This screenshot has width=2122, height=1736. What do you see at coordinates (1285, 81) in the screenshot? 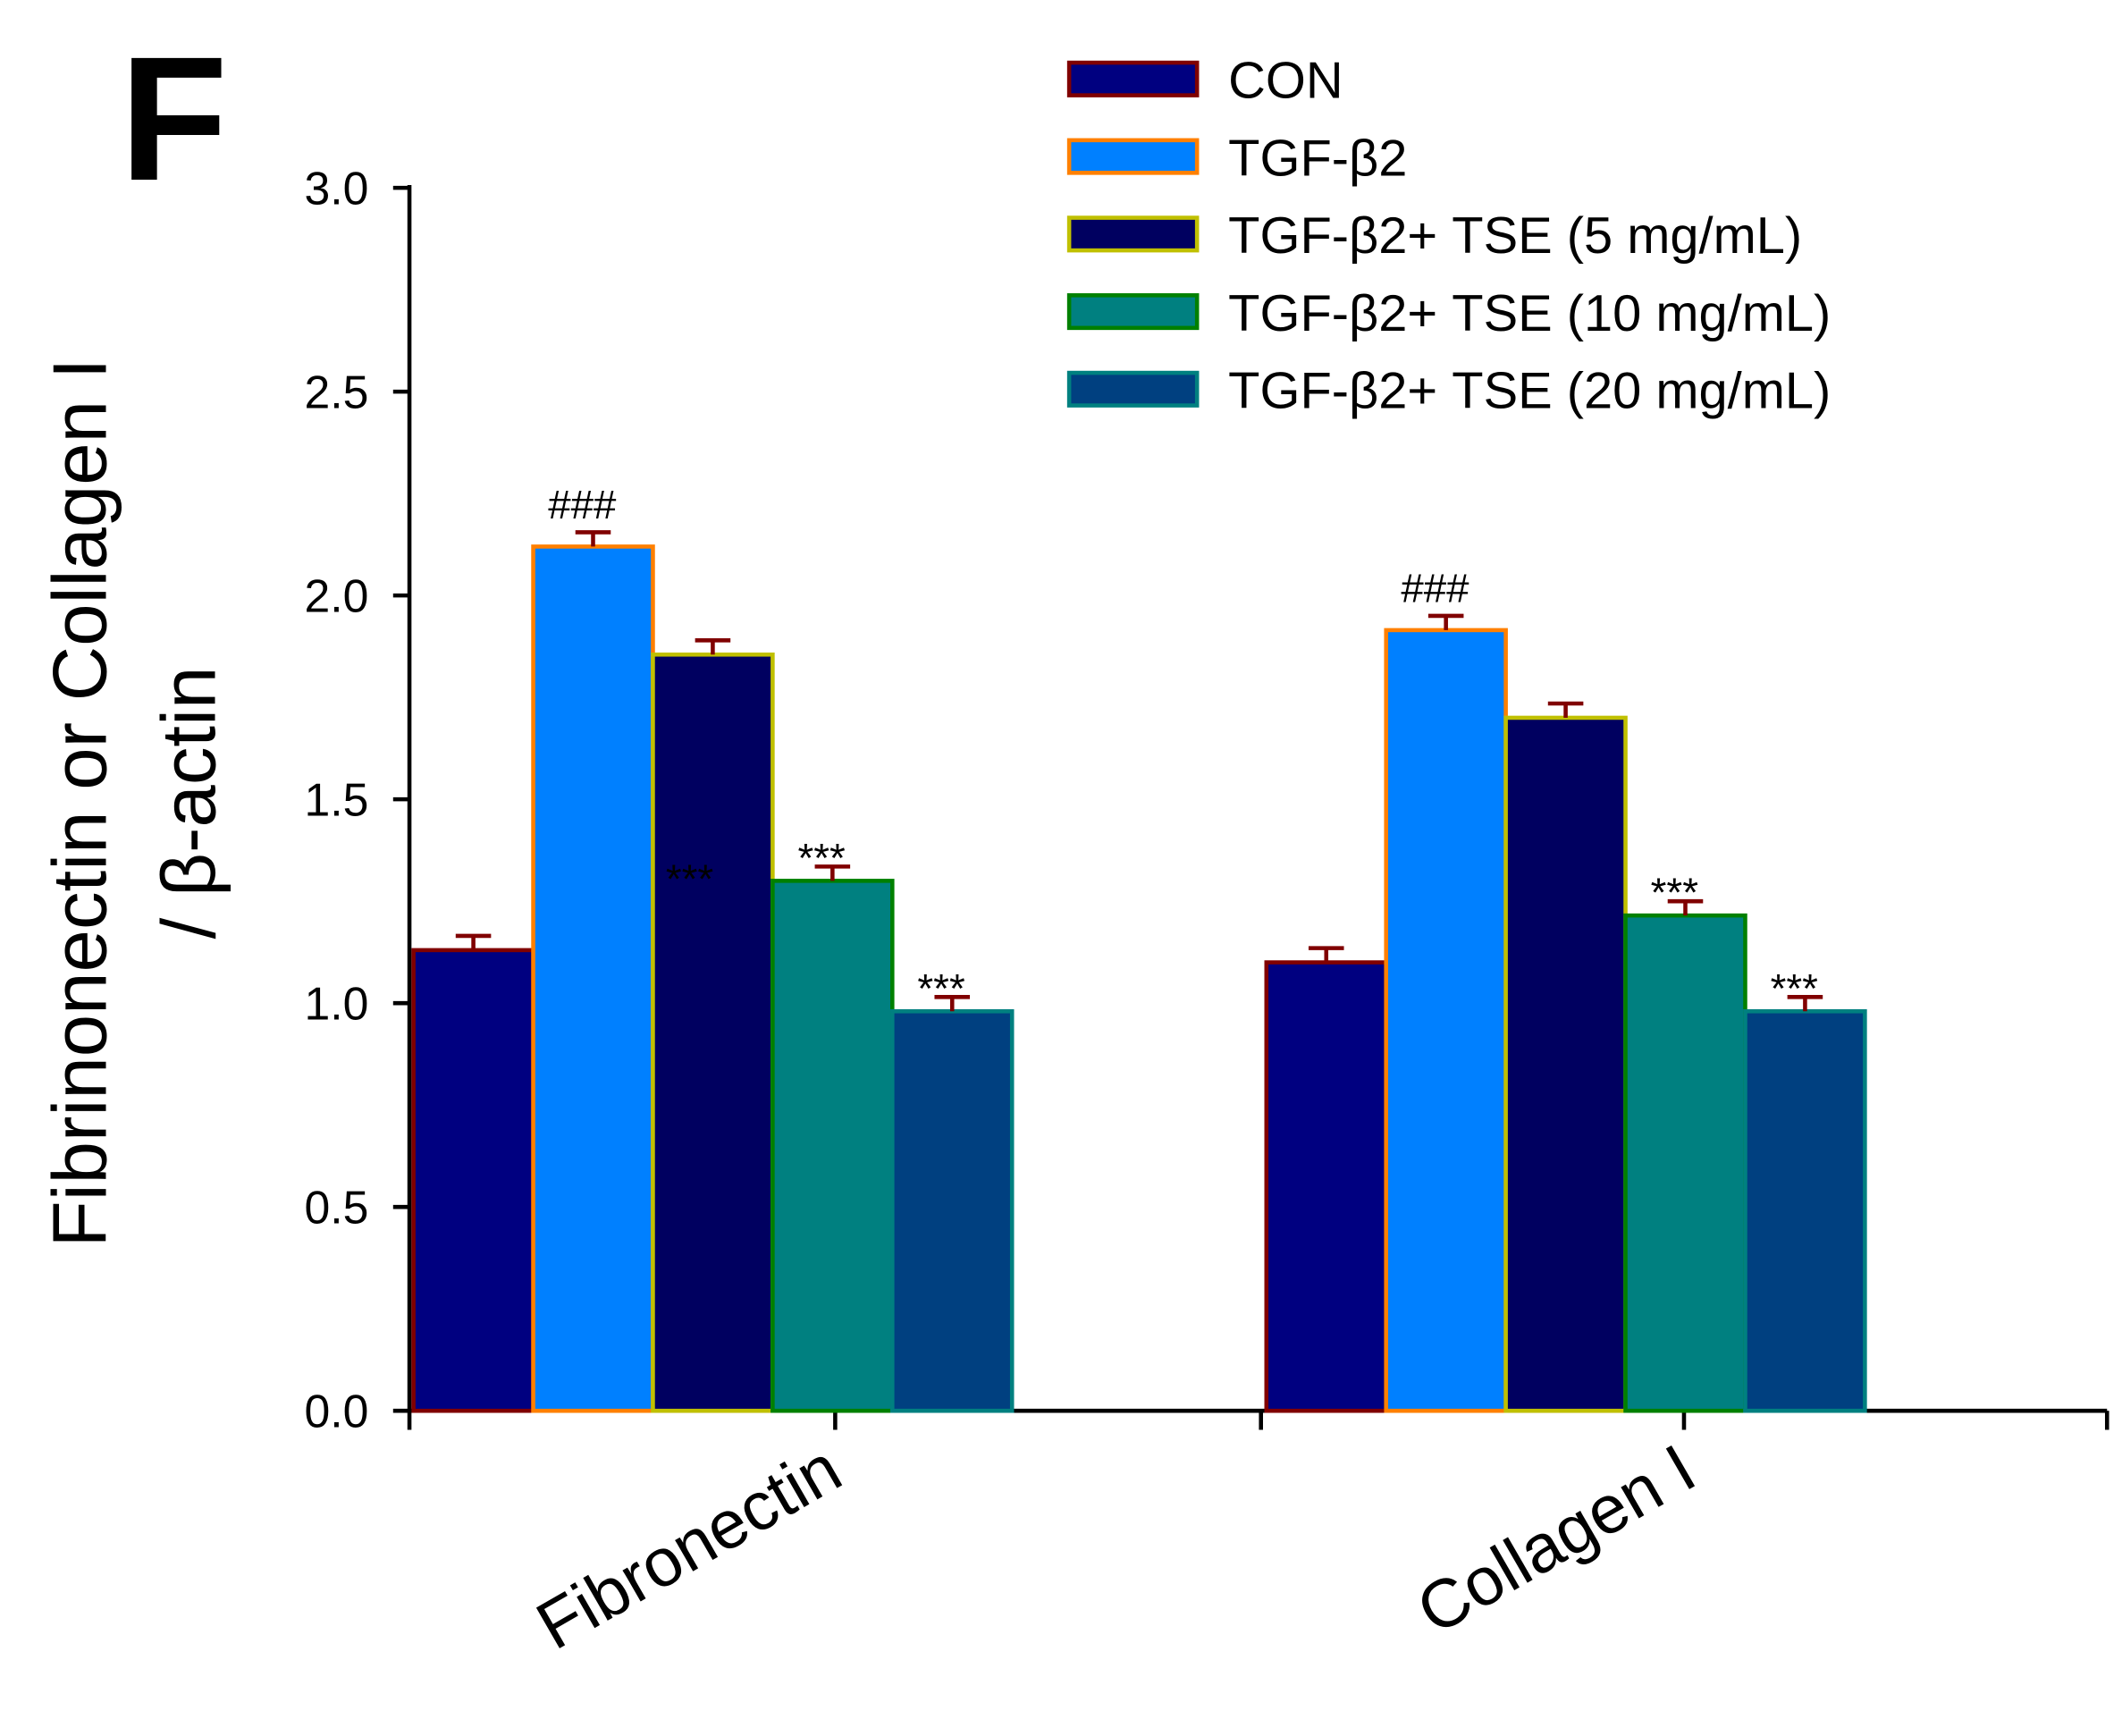
I see `legend-label: CON` at bounding box center [1285, 81].